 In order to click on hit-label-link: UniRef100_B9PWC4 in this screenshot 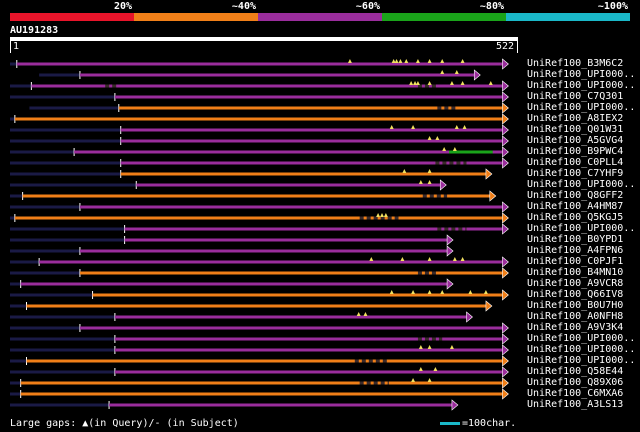, I will do `click(575, 151)`.